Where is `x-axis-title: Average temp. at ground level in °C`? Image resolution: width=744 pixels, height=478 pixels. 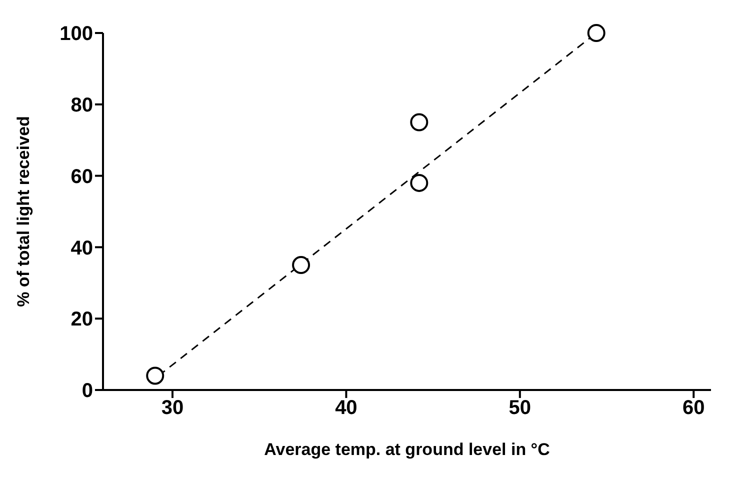 x-axis-title: Average temp. at ground level in °C is located at coordinates (407, 449).